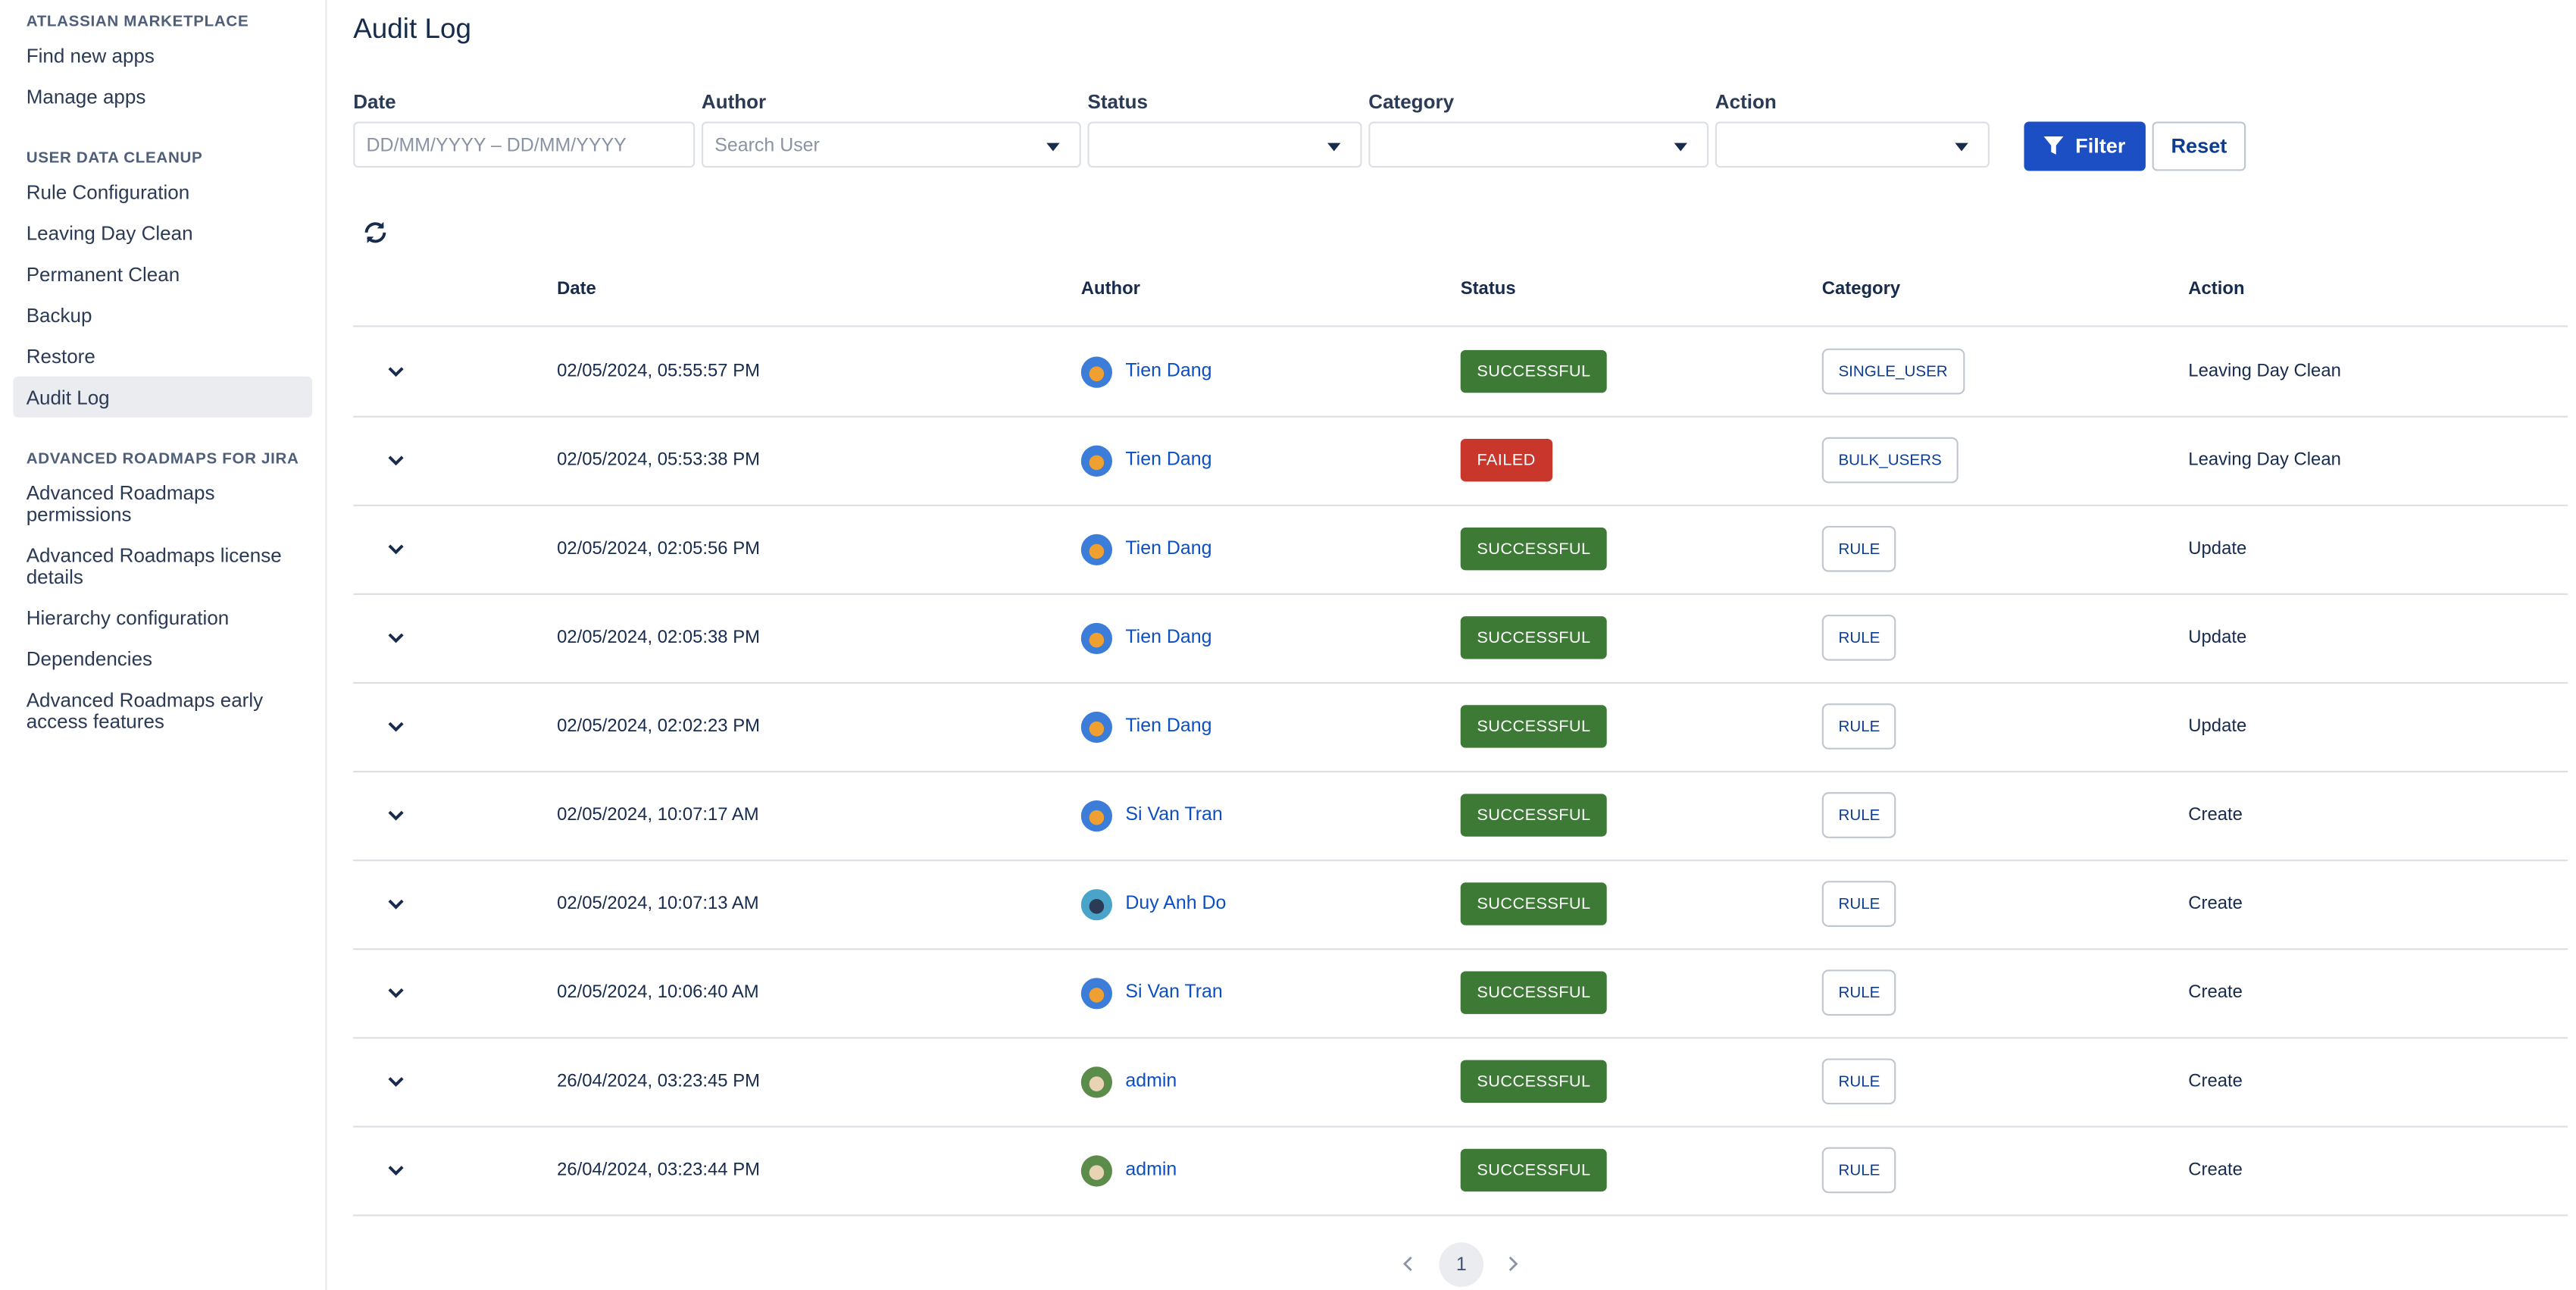 The image size is (2576, 1290). I want to click on nav-item: Advanced Roadmaps early access features, so click(145, 711).